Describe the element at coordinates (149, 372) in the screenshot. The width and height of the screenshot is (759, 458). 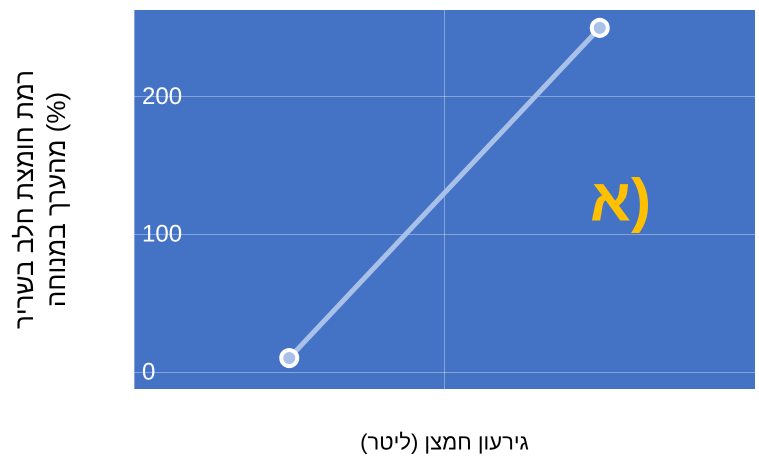
I see `y-tick-label: 0` at that location.